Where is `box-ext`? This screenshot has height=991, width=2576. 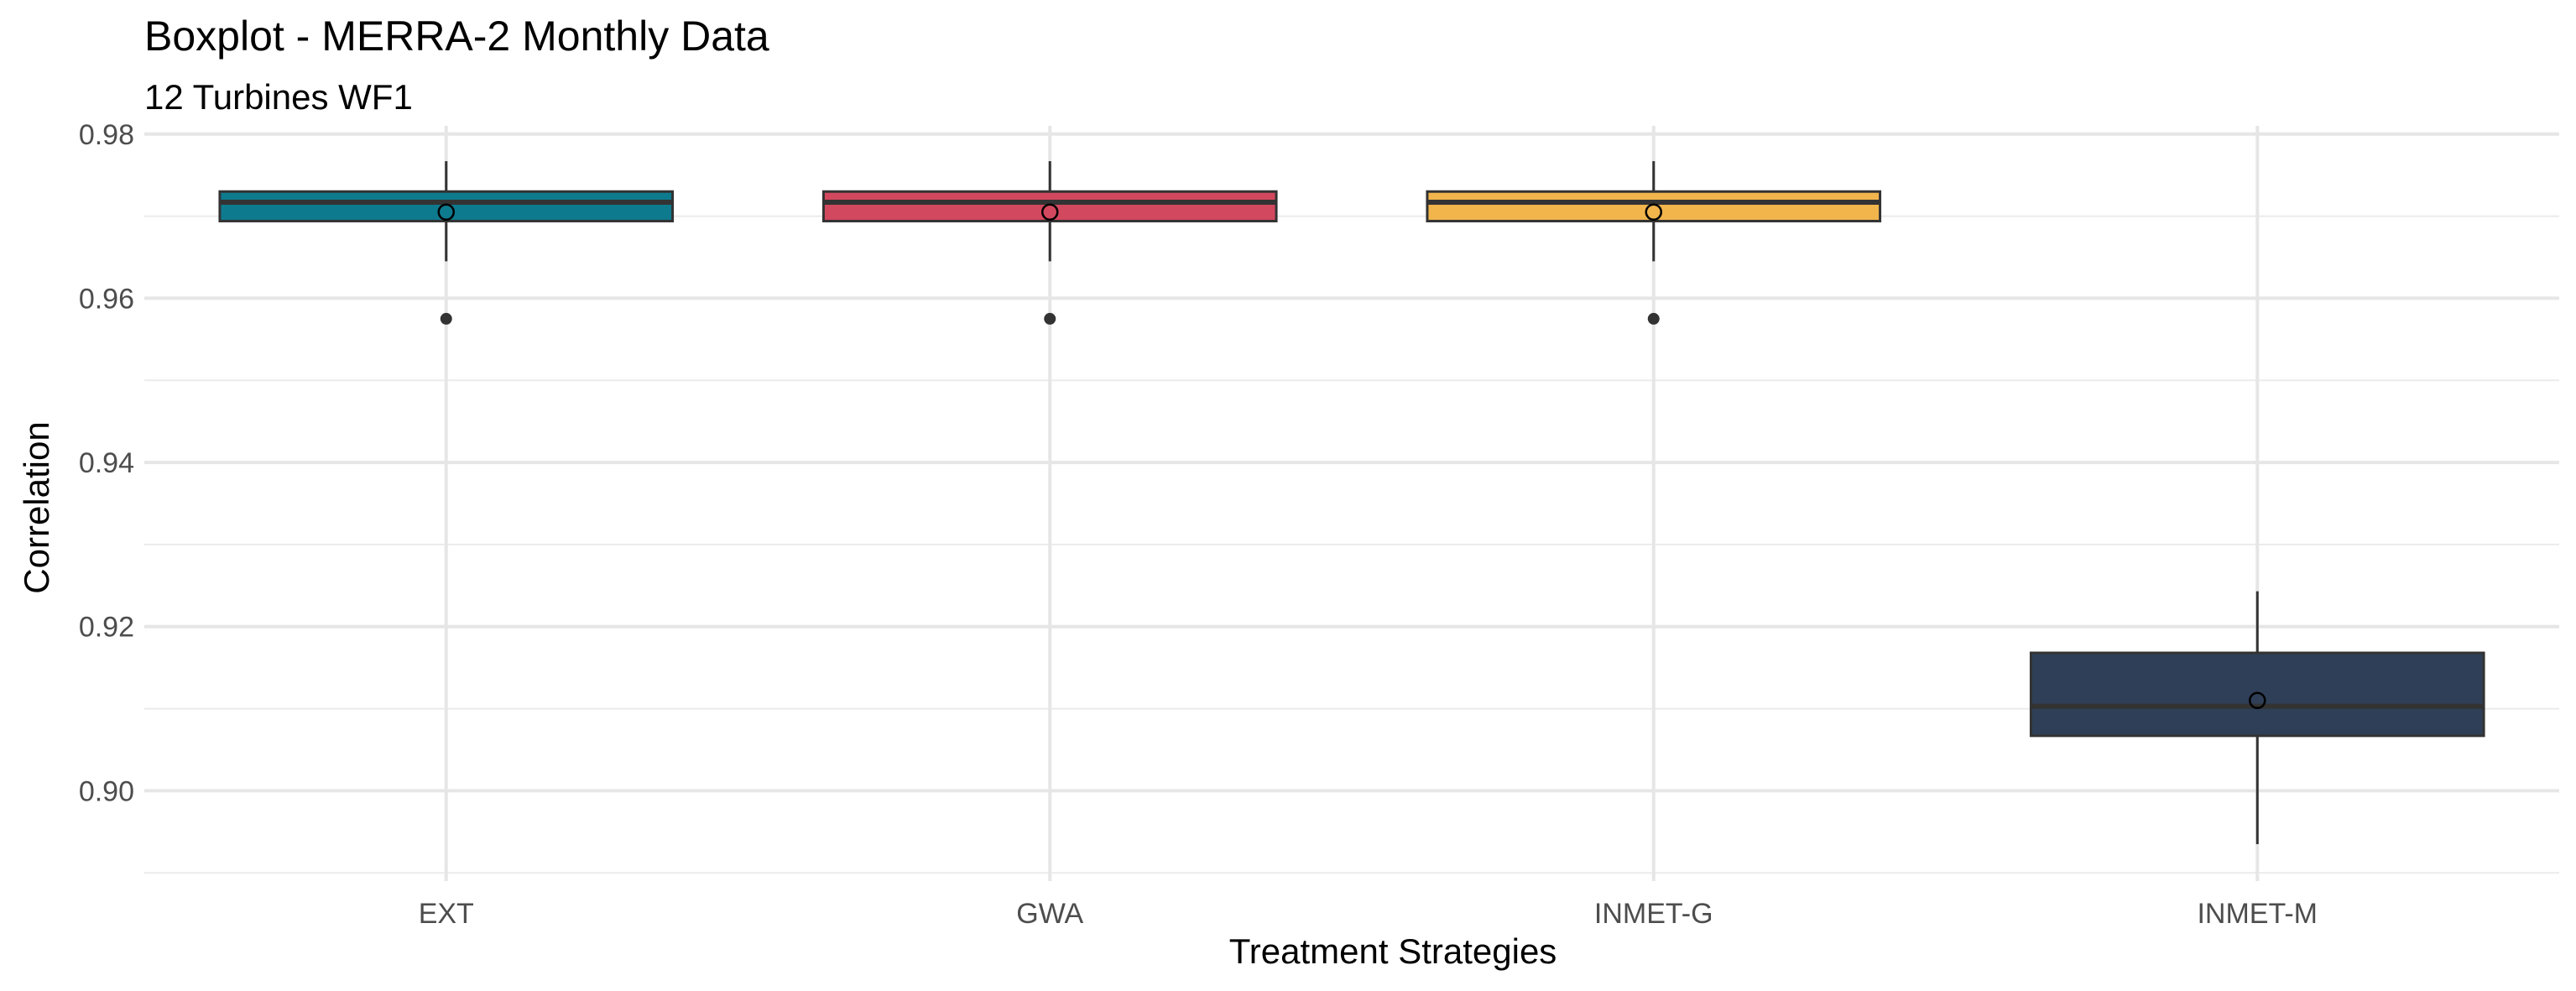
box-ext is located at coordinates (447, 206).